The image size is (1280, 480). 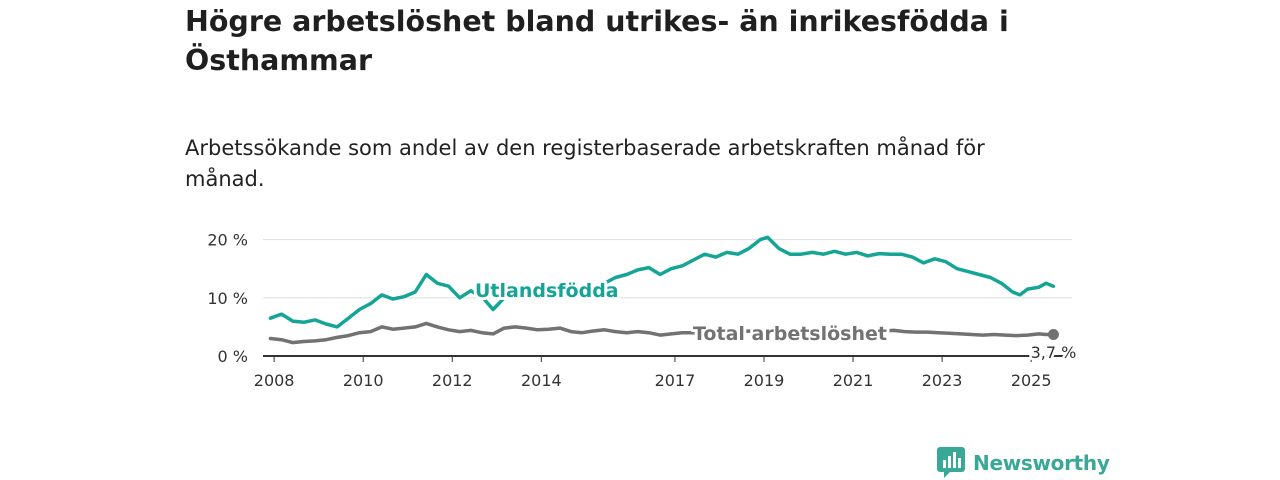 I want to click on series-line-utlandsfodda, so click(x=662, y=282).